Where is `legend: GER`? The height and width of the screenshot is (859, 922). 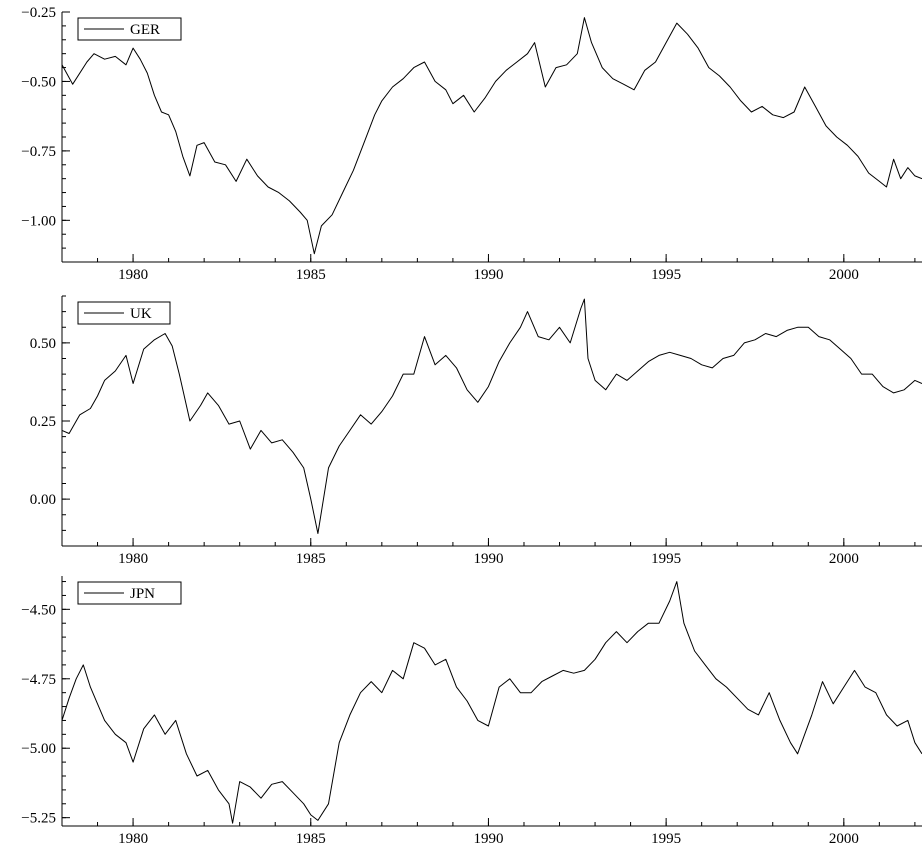 legend: GER is located at coordinates (129, 29).